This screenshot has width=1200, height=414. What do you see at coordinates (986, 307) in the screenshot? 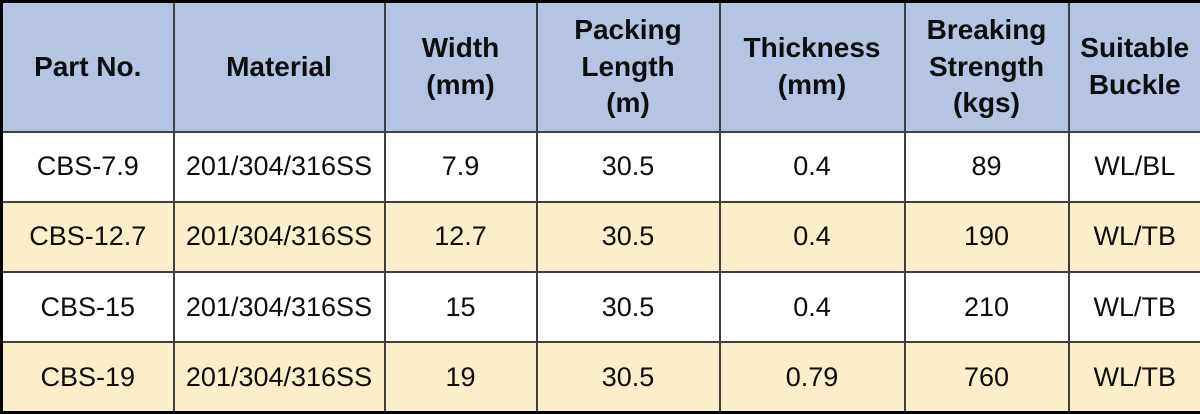
I see `cell-breaking-strength: 210` at bounding box center [986, 307].